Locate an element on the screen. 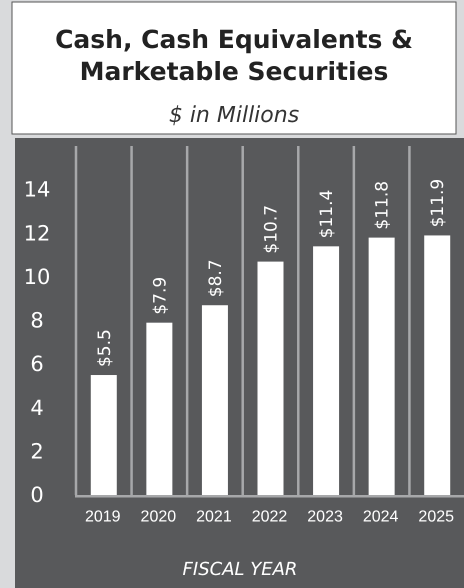  y-tick-label: 10 is located at coordinates (37, 276).